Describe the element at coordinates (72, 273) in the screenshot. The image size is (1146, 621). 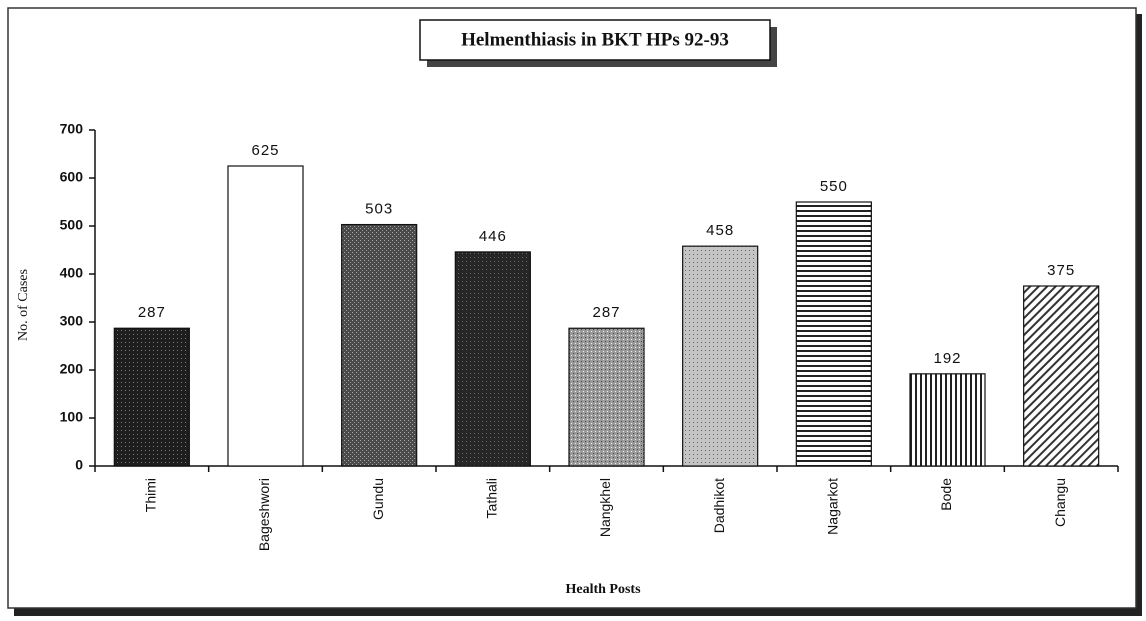
I see `y-tick-label: 400` at that location.